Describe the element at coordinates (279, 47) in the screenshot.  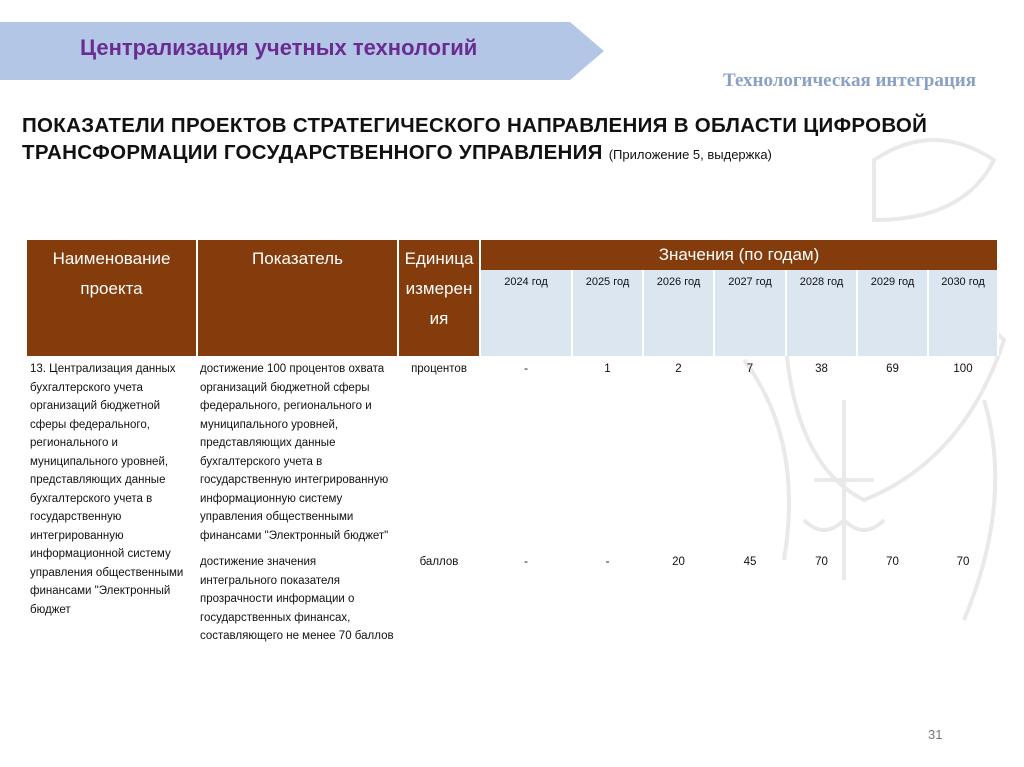
I see `banner-title: Централизация учетных технологий` at that location.